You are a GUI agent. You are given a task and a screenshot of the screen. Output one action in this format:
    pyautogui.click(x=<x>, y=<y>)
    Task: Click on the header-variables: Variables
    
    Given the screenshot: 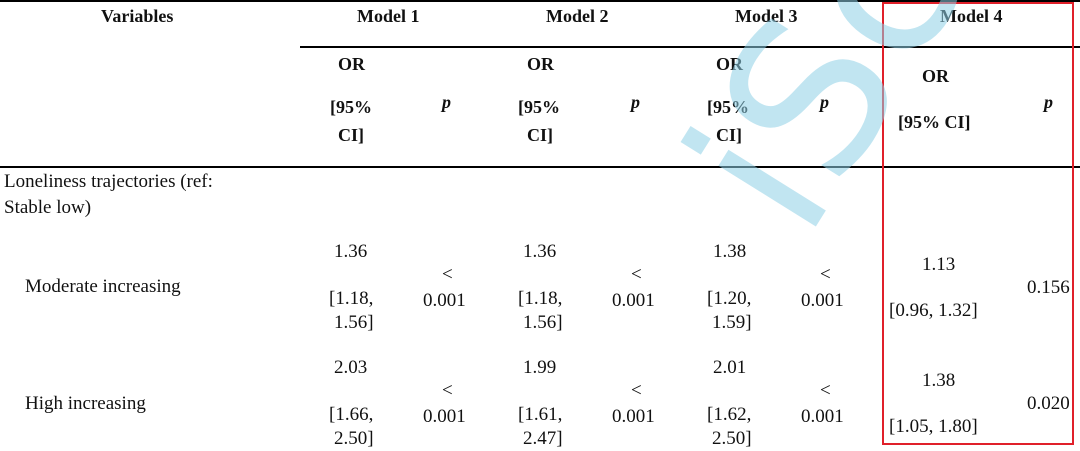 What is the action you would take?
    pyautogui.click(x=137, y=16)
    